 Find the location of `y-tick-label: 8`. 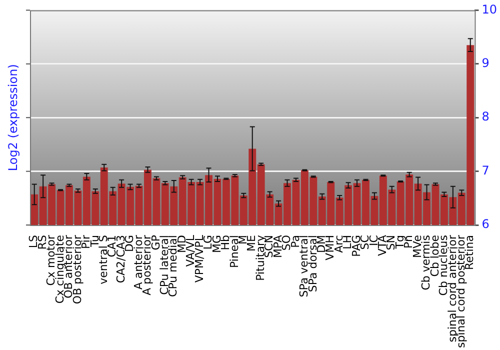

y-tick-label: 8 is located at coordinates (486, 117).